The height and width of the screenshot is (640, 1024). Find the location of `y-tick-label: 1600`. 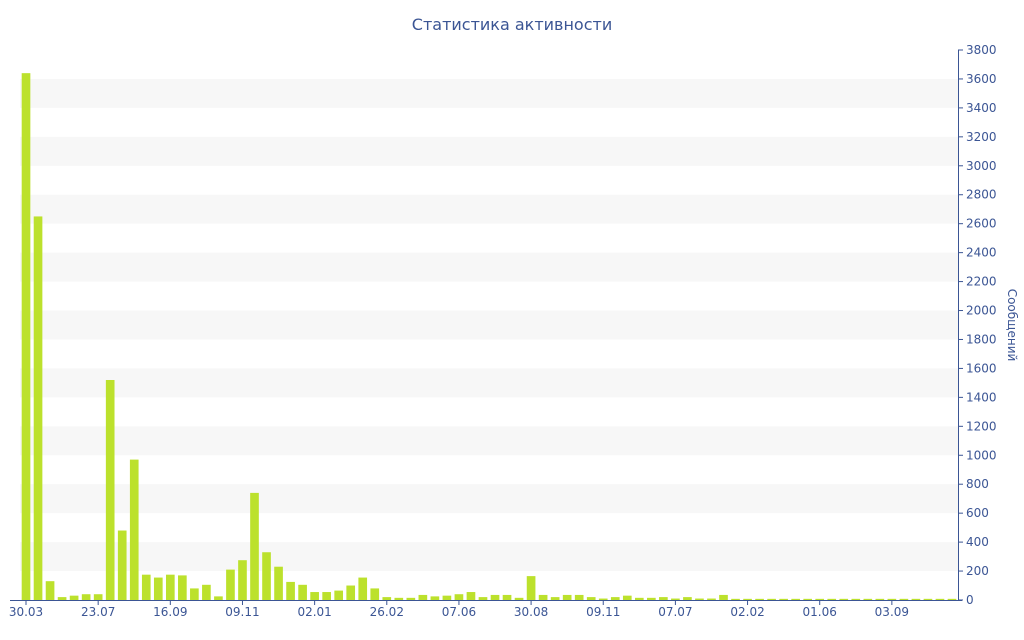

y-tick-label: 1600 is located at coordinates (981, 368).